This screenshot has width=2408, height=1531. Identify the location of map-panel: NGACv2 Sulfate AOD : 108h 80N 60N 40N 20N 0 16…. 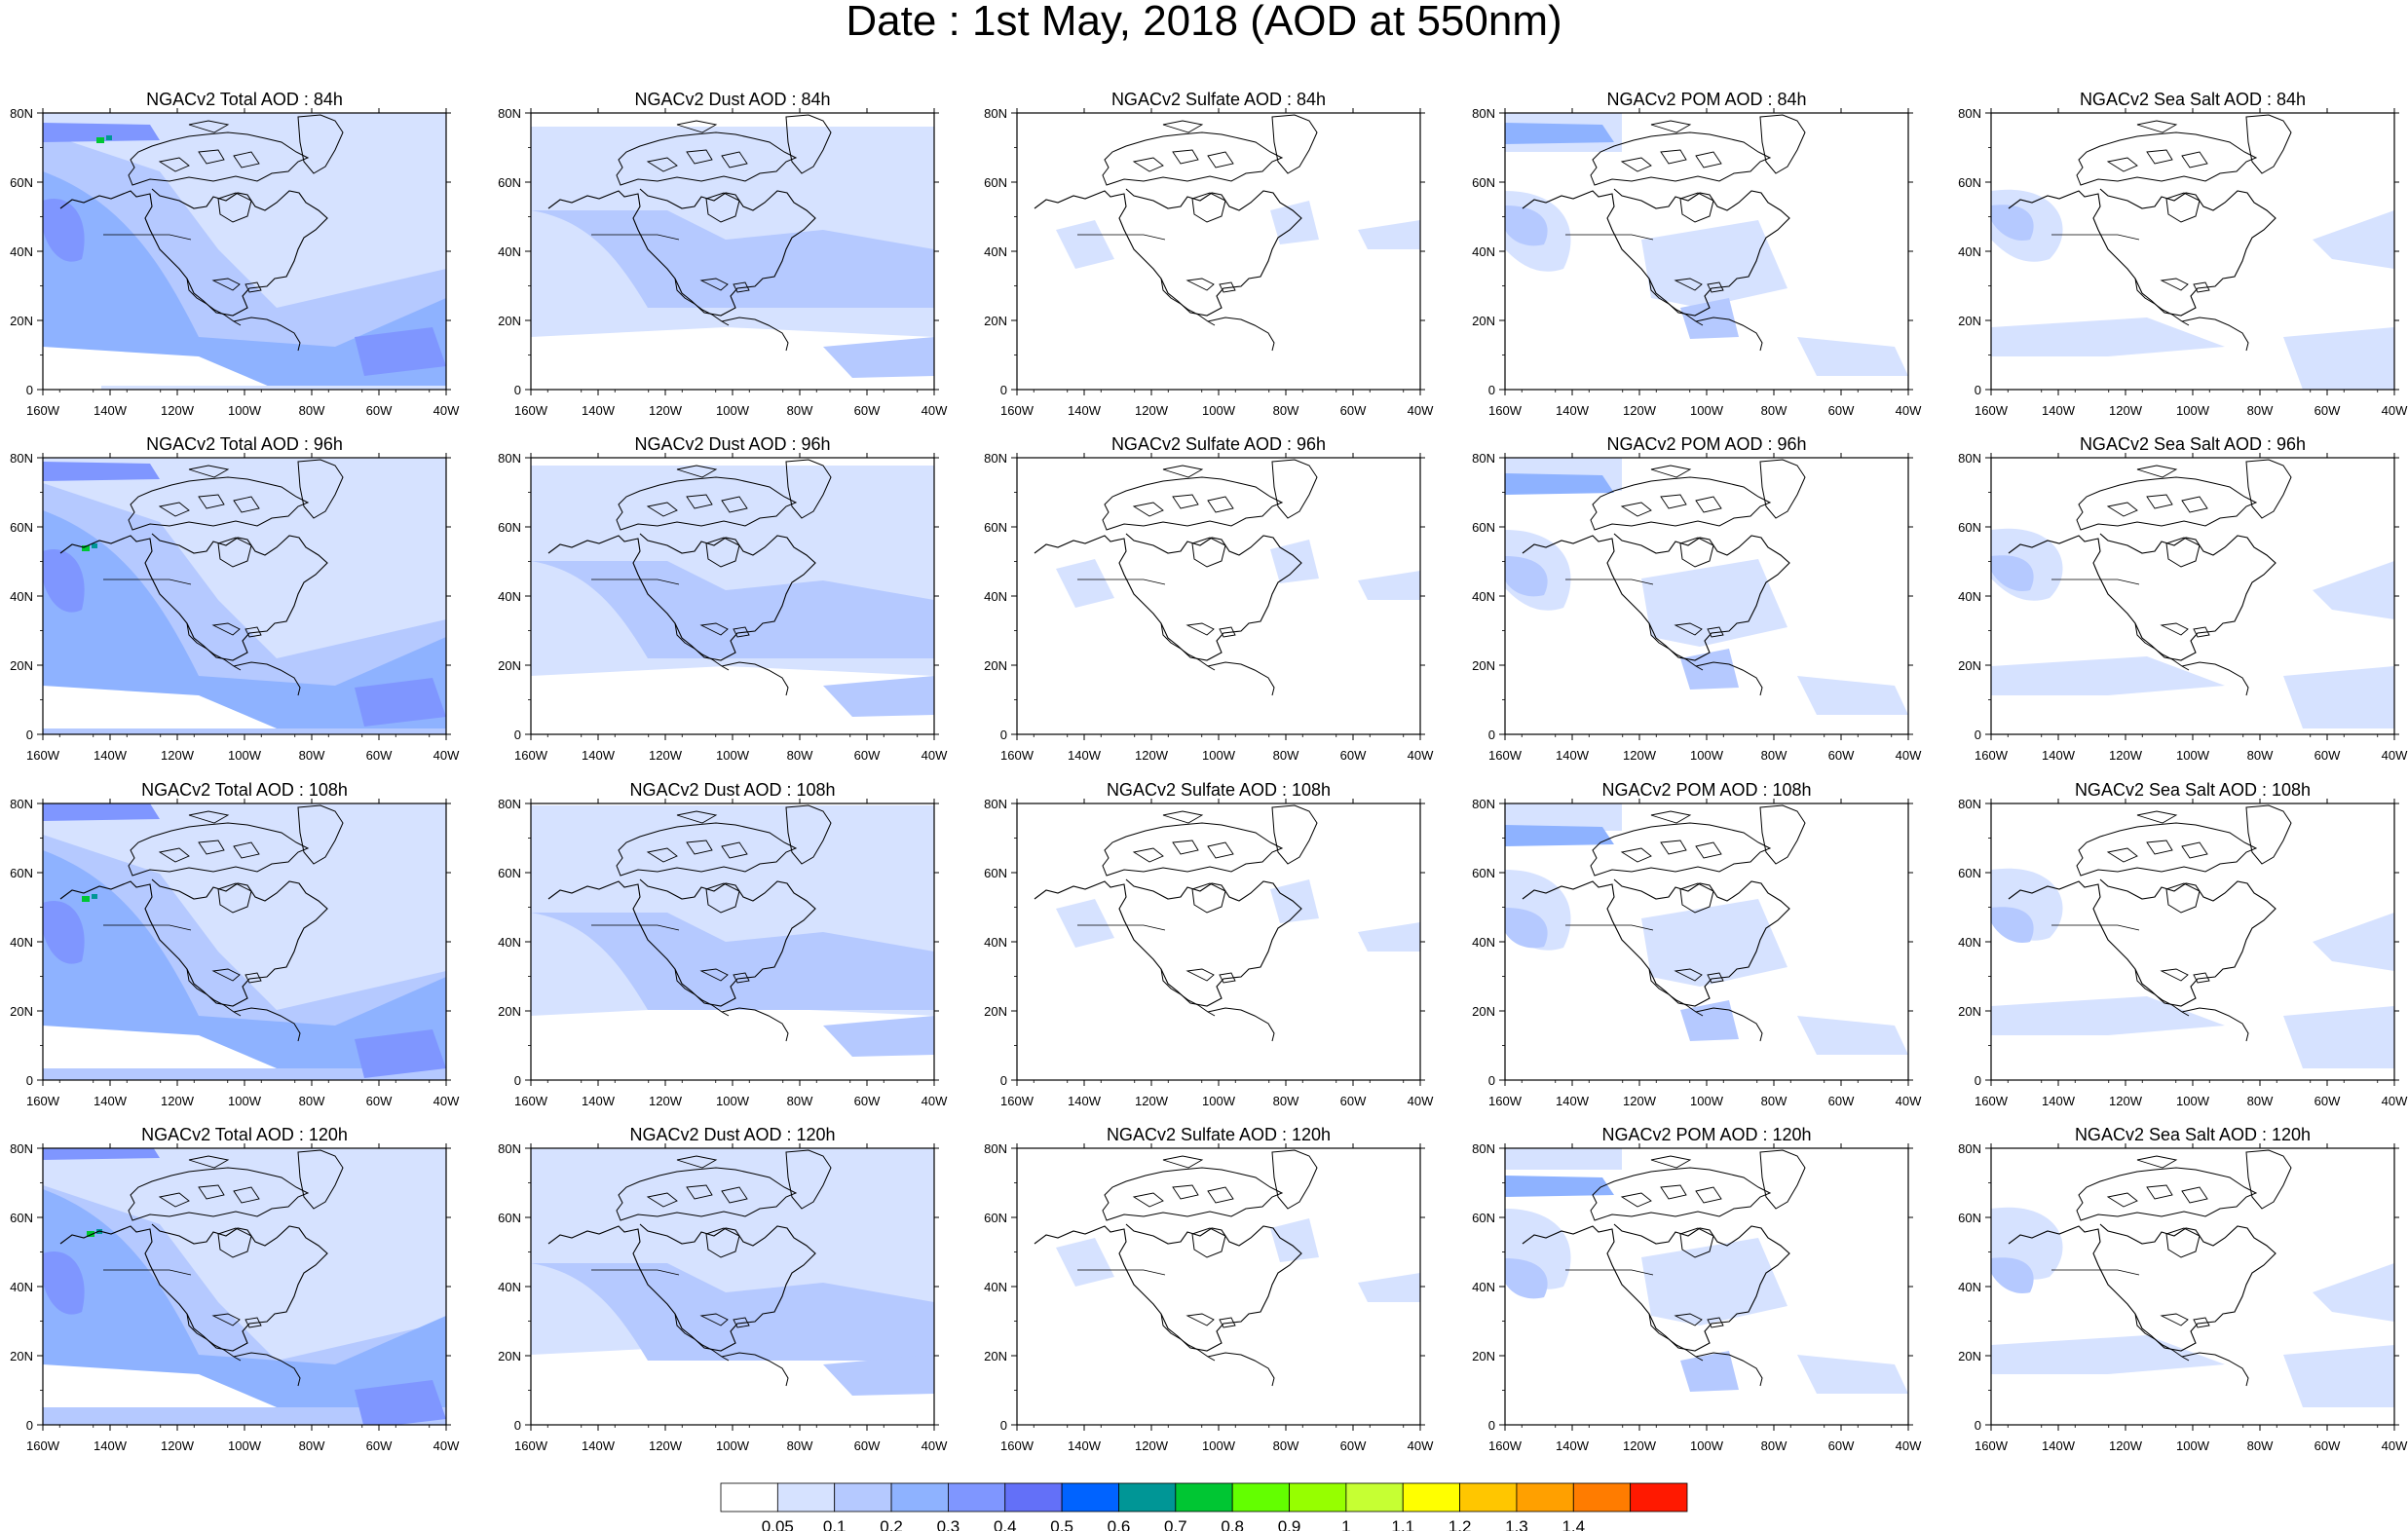
(1209, 944).